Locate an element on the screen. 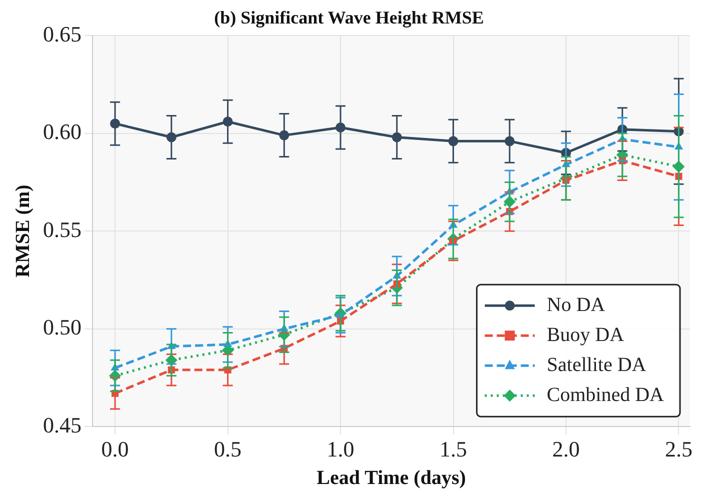 Image resolution: width=704 pixels, height=499 pixels. chart-title: (b) Significant Wave Height RMSE is located at coordinates (349, 17).